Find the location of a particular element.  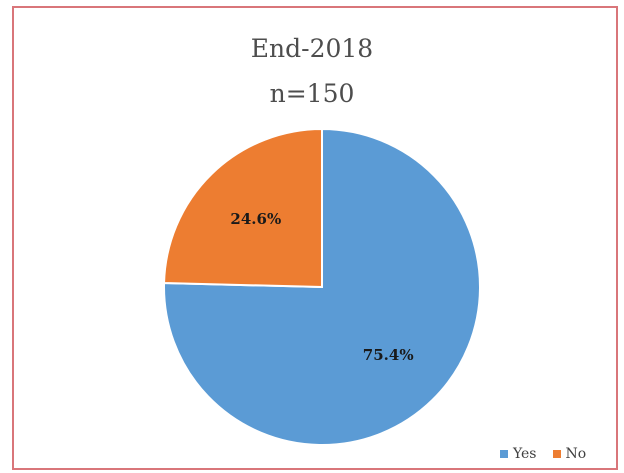

chart-legend: Yes No is located at coordinates (543, 454).